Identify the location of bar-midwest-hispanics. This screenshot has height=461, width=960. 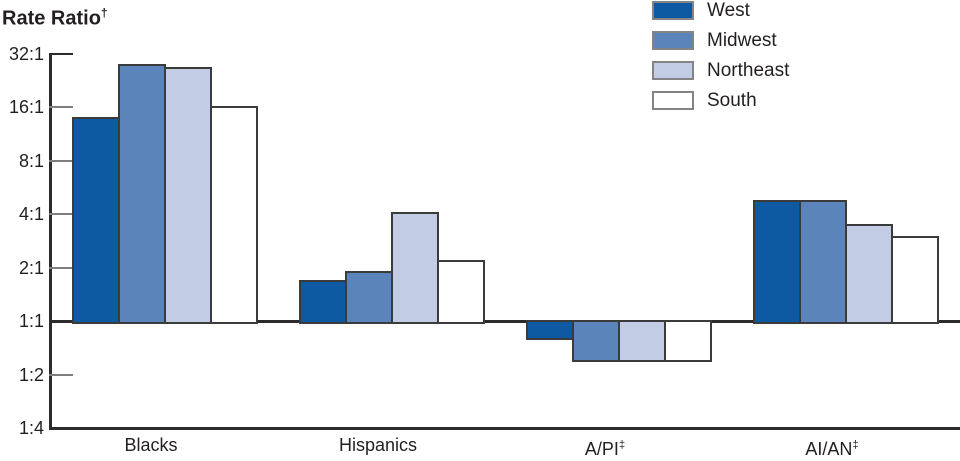
(369, 297).